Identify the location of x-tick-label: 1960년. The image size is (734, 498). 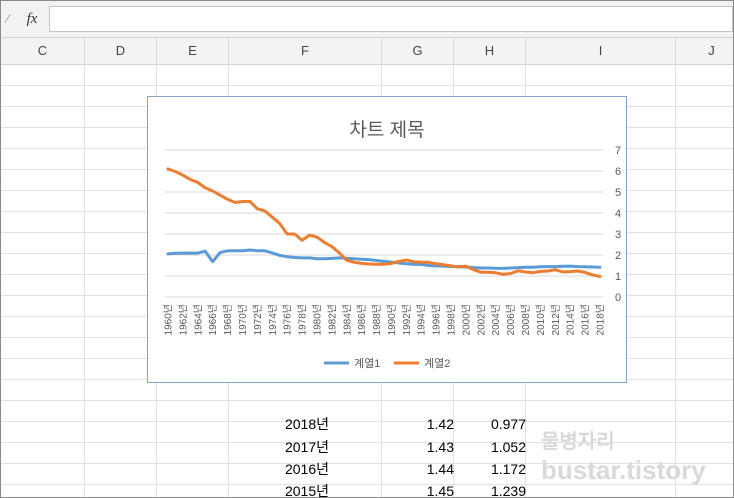
(169, 319).